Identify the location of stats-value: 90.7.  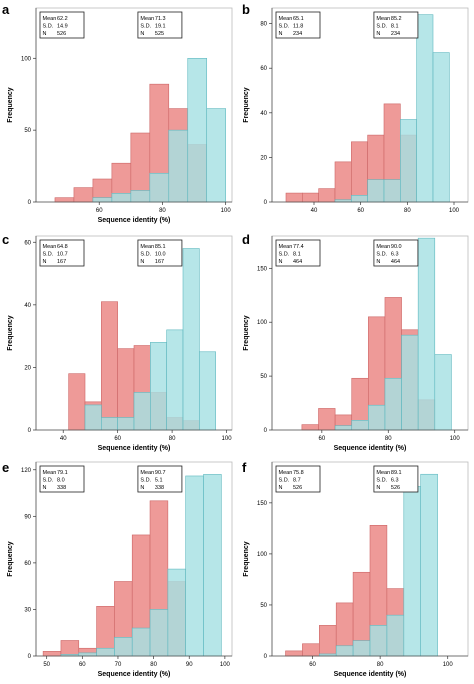
(160, 473).